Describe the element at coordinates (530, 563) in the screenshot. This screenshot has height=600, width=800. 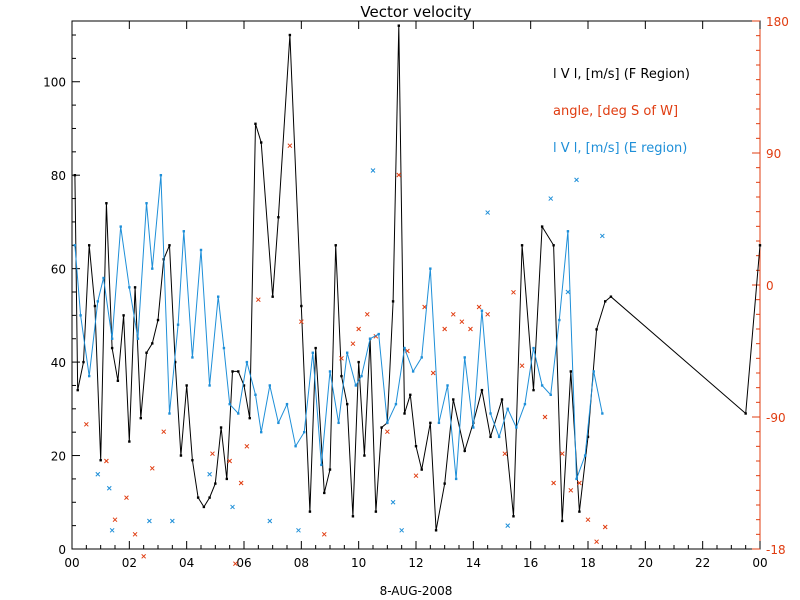
I see `x-tick-label: 16` at that location.